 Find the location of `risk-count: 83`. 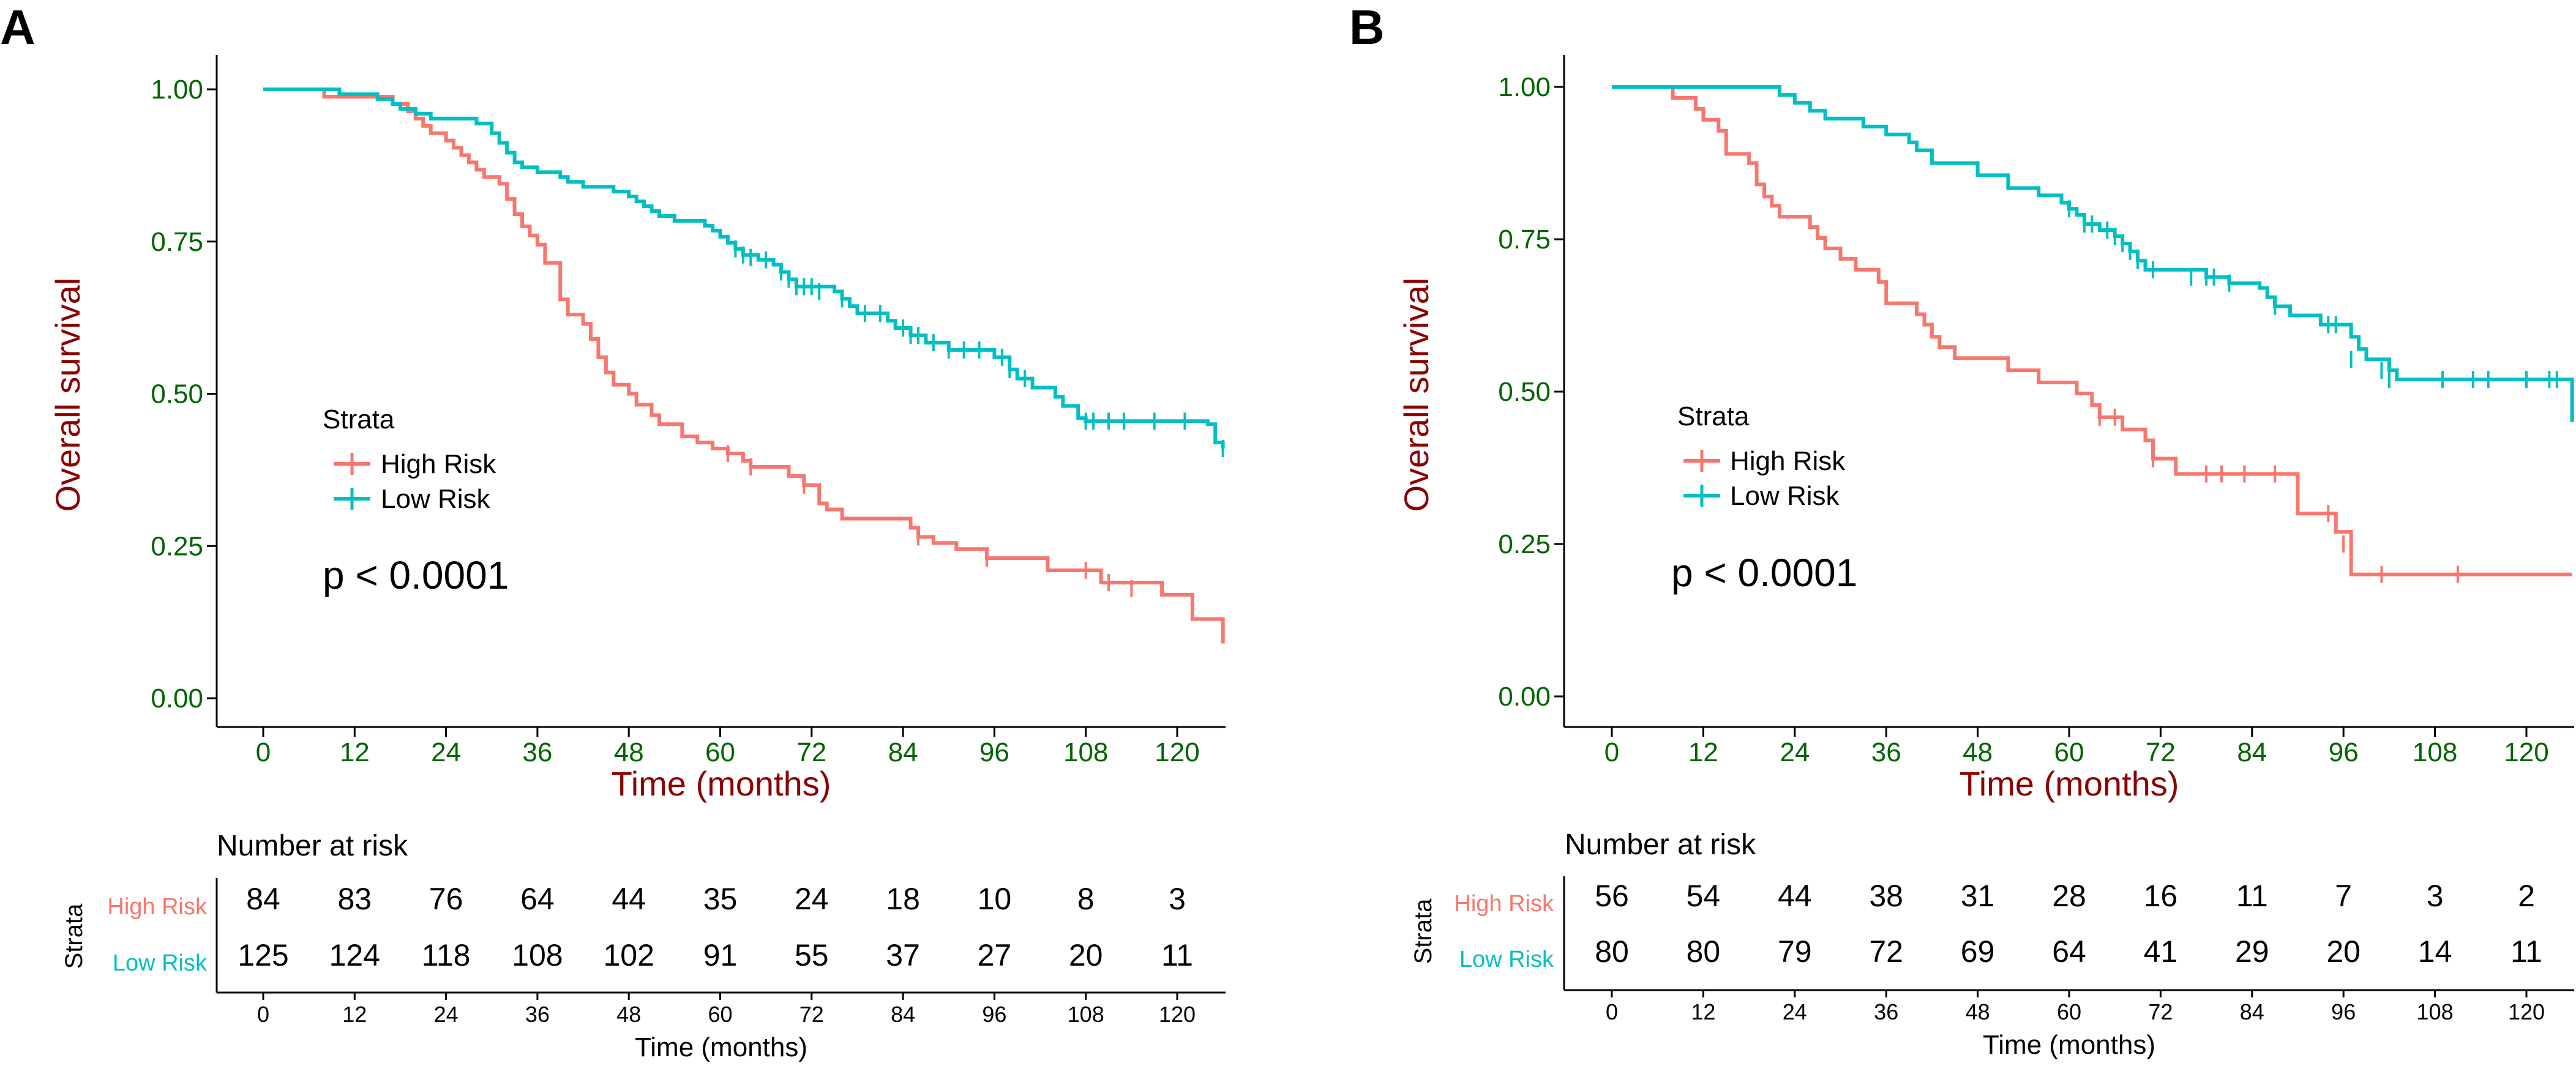

risk-count: 83 is located at coordinates (354, 899).